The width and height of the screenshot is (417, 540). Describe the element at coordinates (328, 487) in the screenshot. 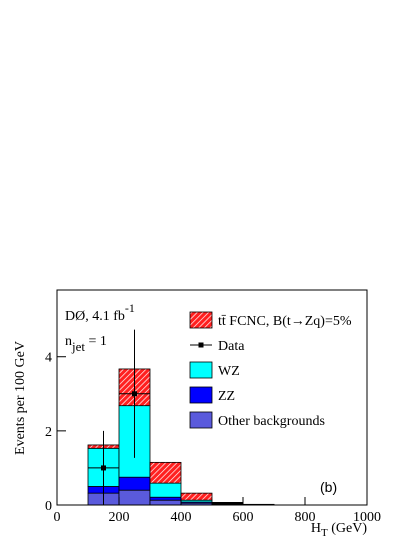

I see `panel-label: (b)` at that location.